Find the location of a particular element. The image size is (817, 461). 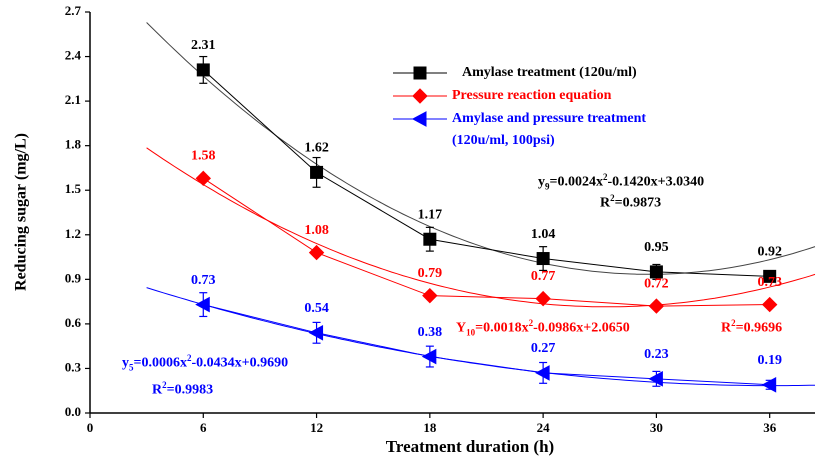

data-label: 1.58 is located at coordinates (203, 156).